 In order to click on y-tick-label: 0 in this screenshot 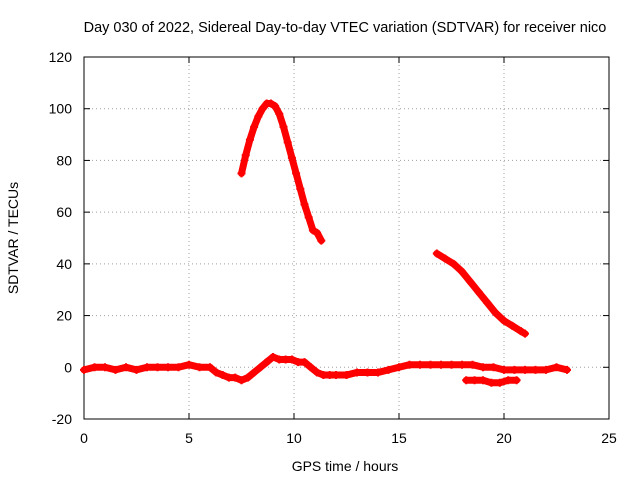, I will do `click(68, 367)`.